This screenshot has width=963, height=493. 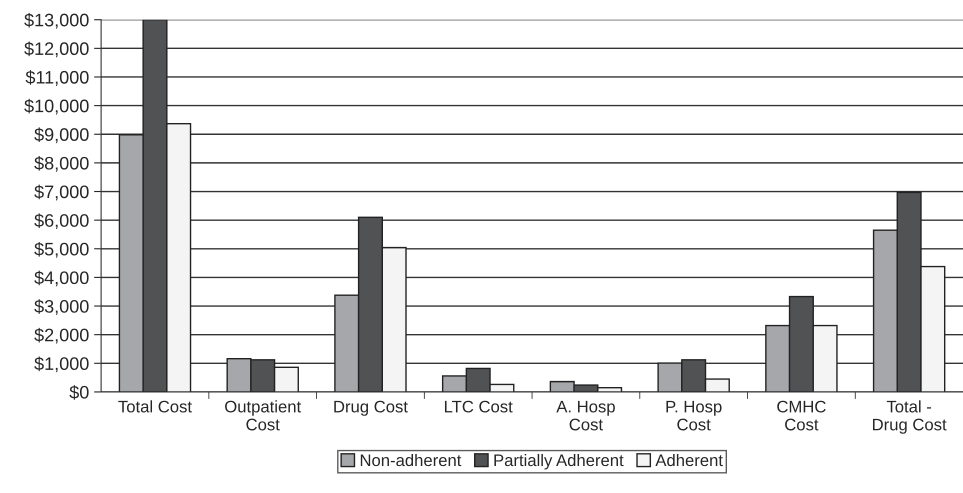 I want to click on y-tick-label: $1,000, so click(x=61, y=364).